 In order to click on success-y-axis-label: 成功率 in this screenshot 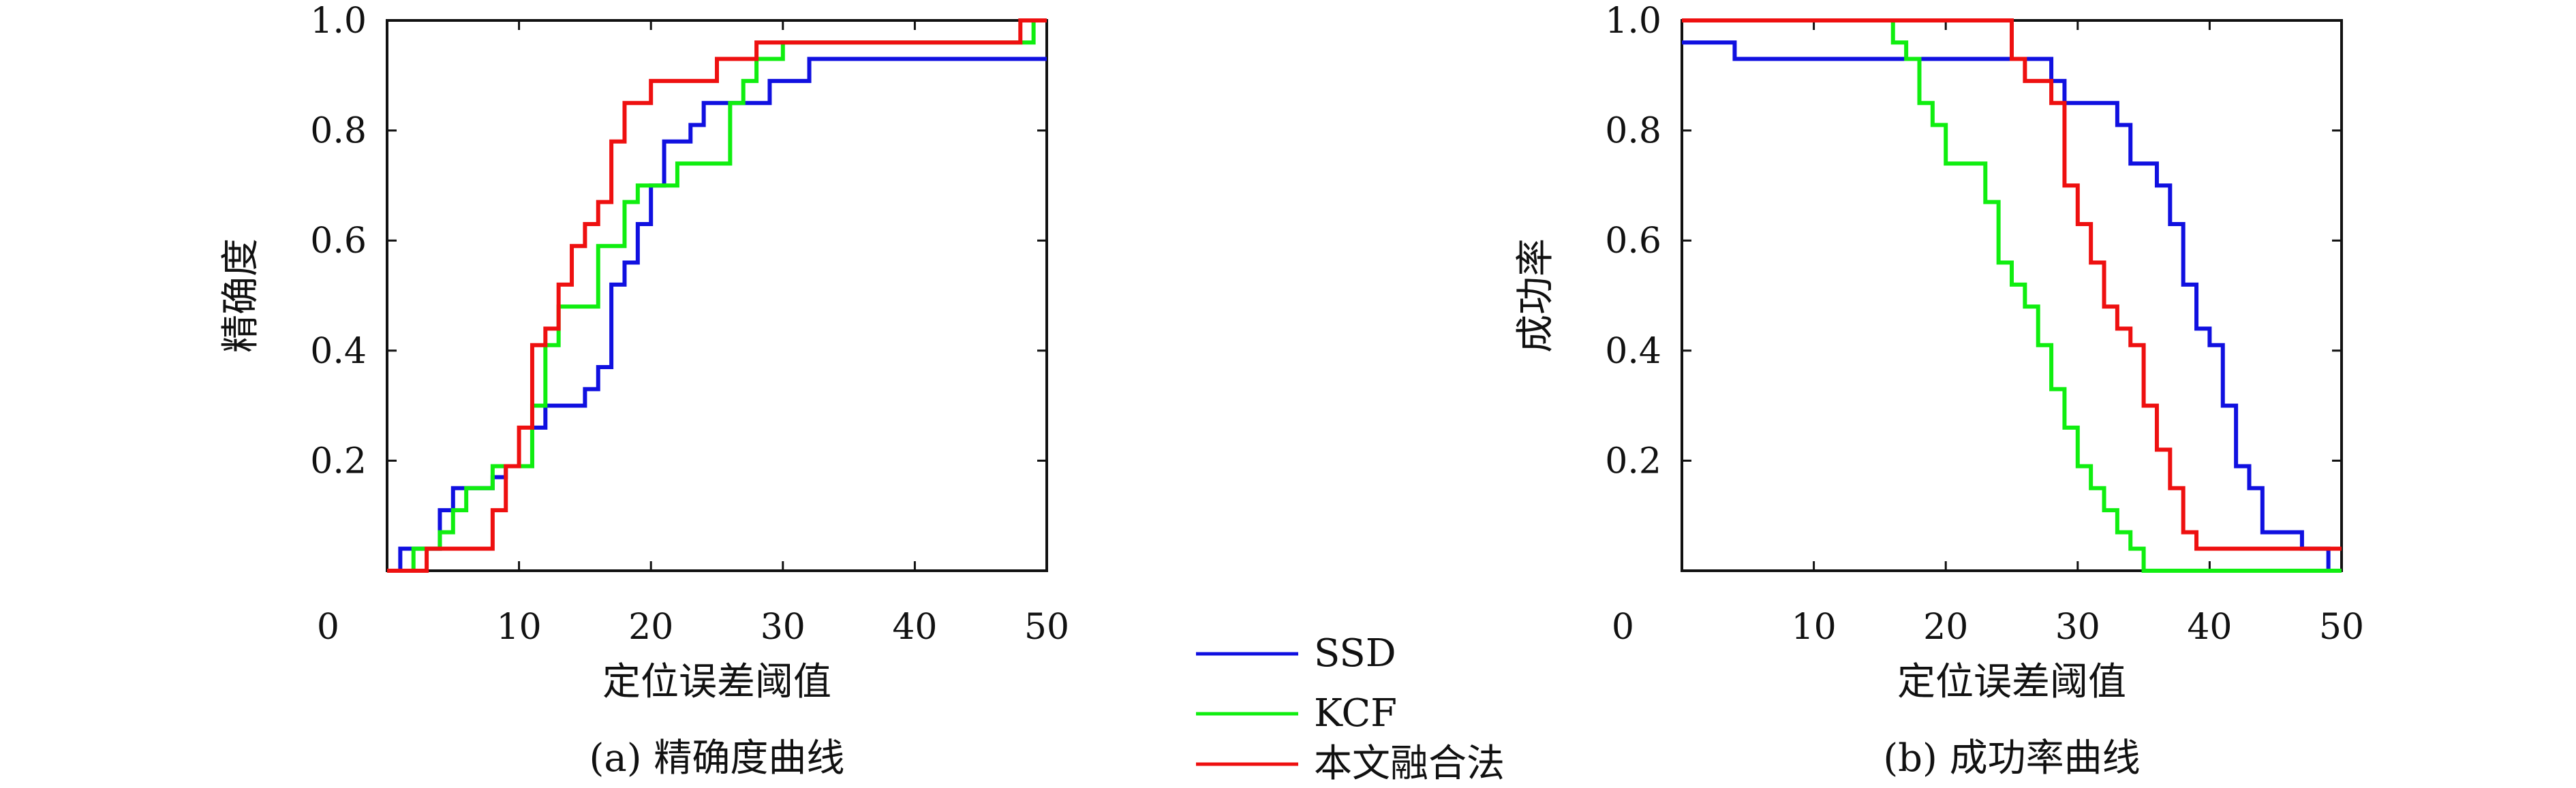, I will do `click(1536, 295)`.